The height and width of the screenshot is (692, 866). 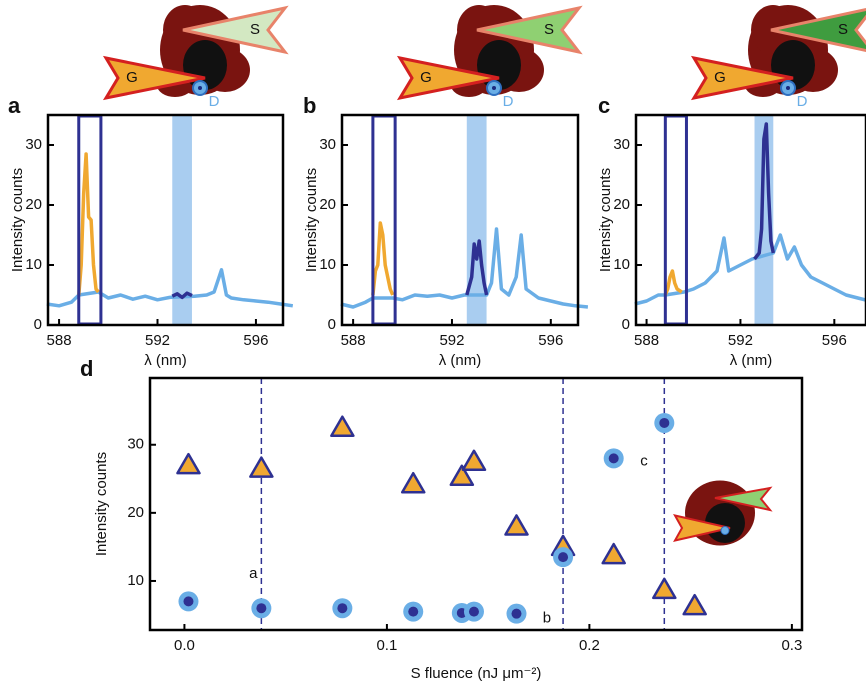 I want to click on x-tick-label: 0.0, so click(x=184, y=645).